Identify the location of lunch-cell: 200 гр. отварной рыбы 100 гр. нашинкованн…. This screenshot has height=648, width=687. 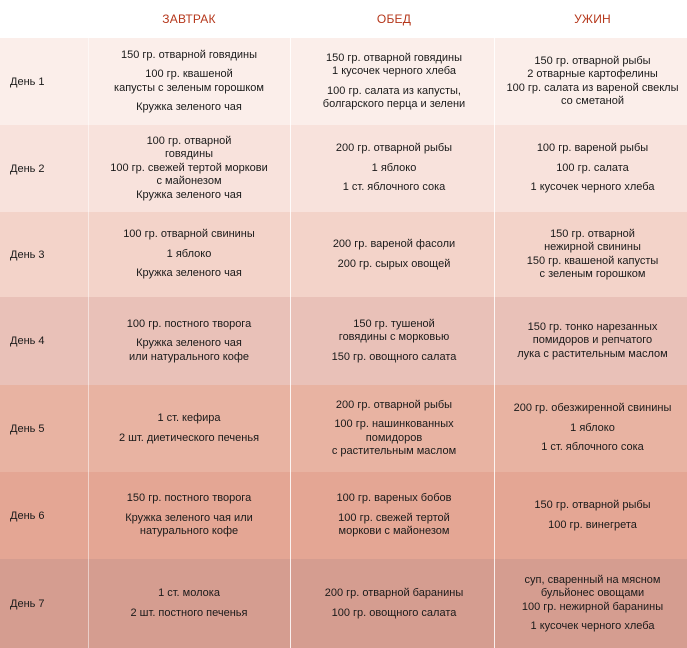
(394, 428).